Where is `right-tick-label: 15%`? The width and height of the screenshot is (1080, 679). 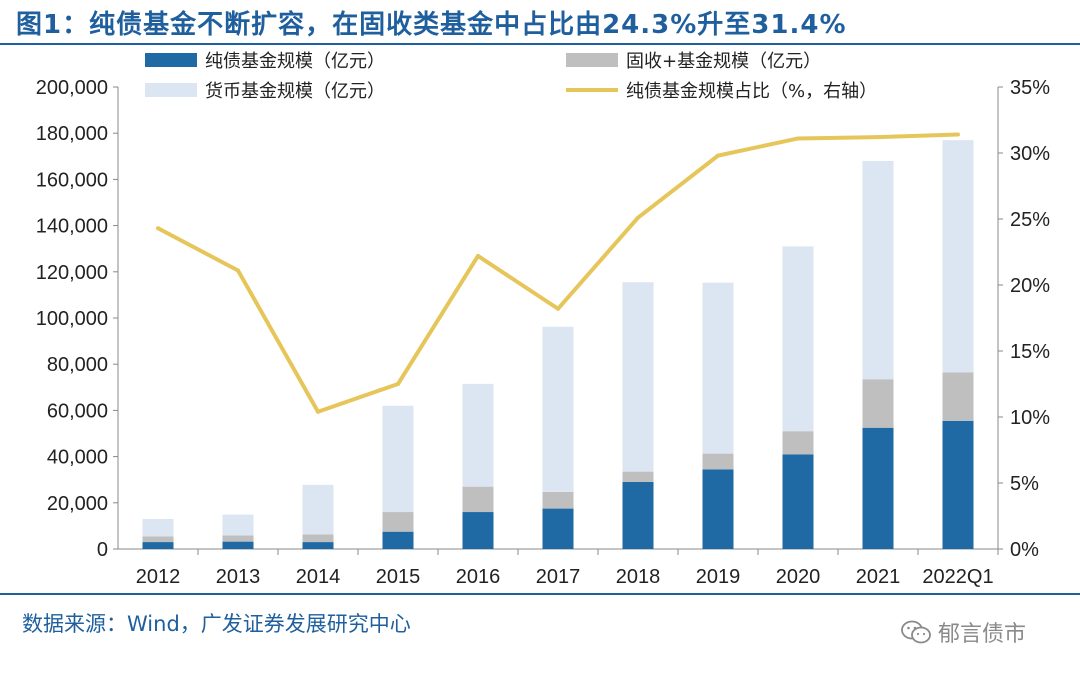
right-tick-label: 15% is located at coordinates (1030, 352).